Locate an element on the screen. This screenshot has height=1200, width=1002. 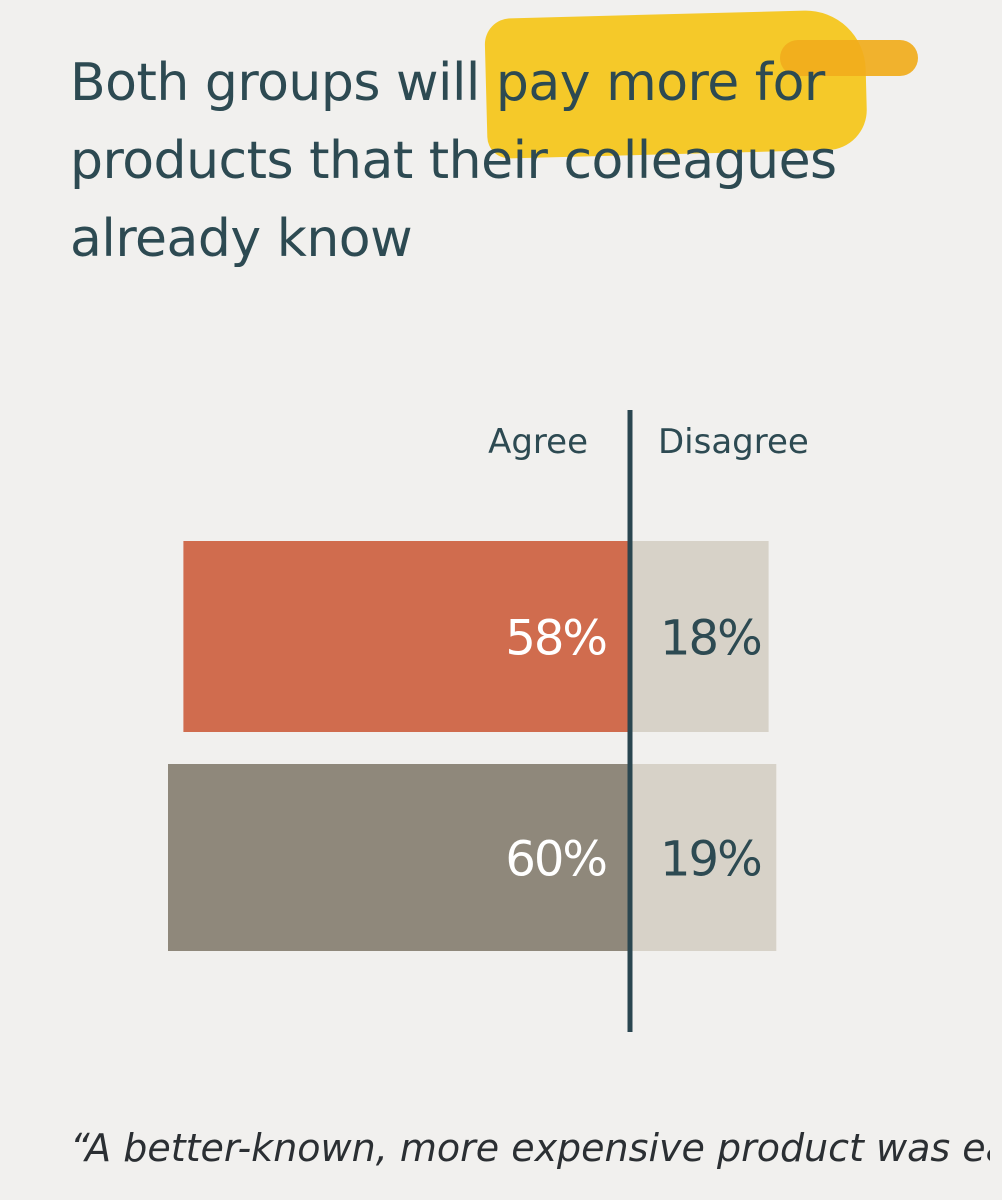
agree-value-label-2: 60% is located at coordinates (555, 860).